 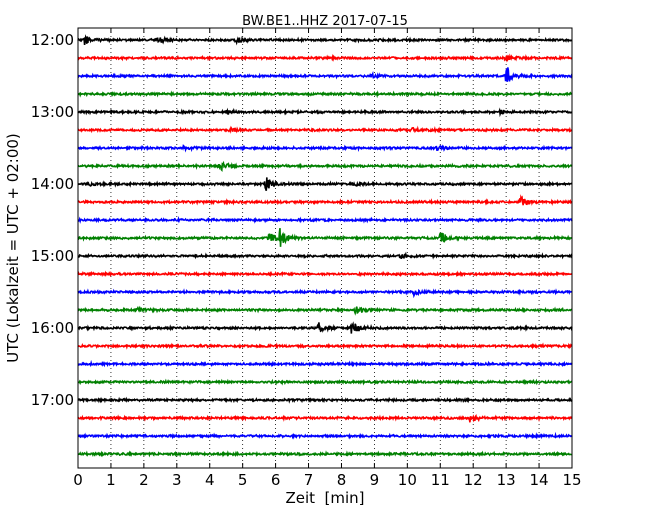 I want to click on x-tick-label: 8, so click(x=342, y=480).